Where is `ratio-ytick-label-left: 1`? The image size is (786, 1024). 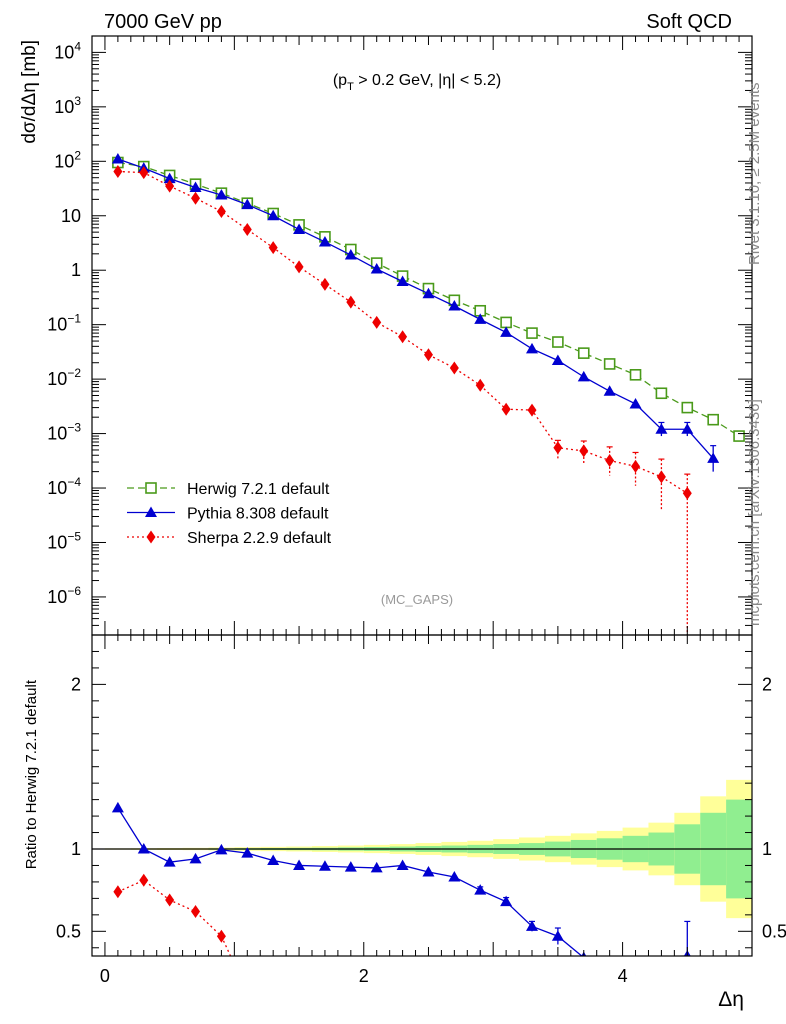 ratio-ytick-label-left: 1 is located at coordinates (76, 849).